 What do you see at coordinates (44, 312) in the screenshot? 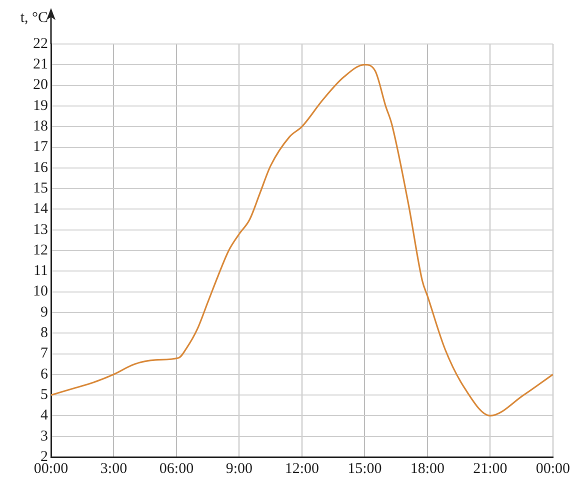
I see `y-tick-label: 9` at bounding box center [44, 312].